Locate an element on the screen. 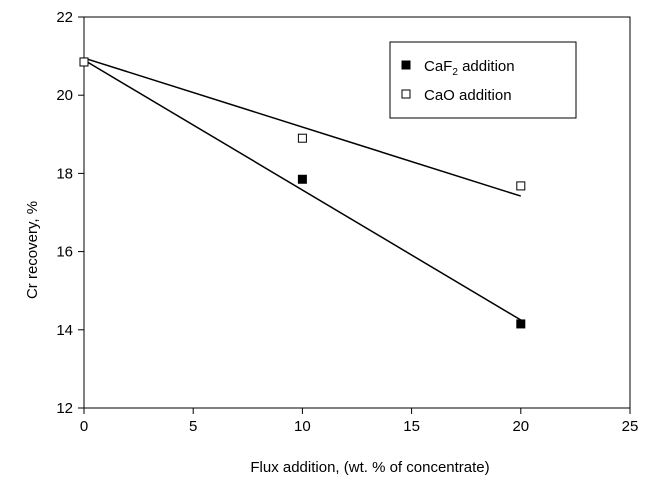  legend-box is located at coordinates (483, 80).